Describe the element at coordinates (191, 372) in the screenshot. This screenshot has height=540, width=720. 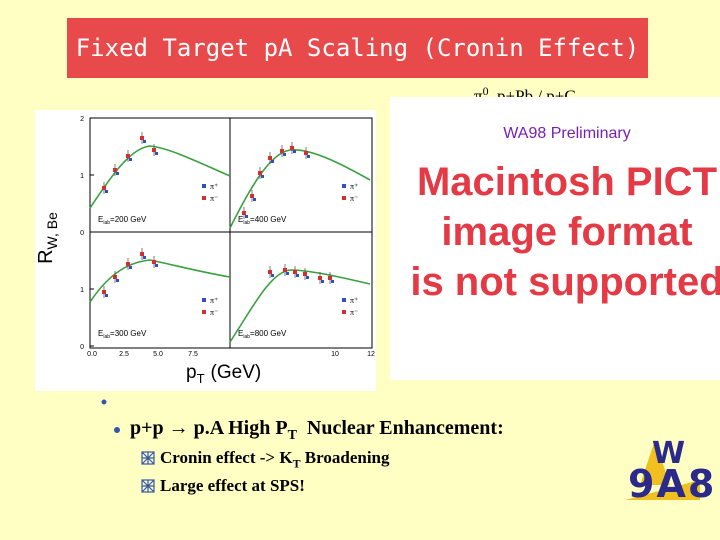
I see `x-axis-label-main: p` at that location.